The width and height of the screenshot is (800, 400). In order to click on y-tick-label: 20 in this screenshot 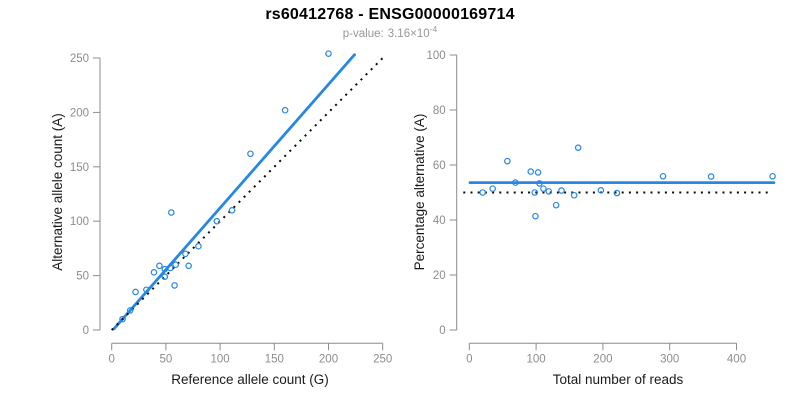, I will do `click(439, 276)`.